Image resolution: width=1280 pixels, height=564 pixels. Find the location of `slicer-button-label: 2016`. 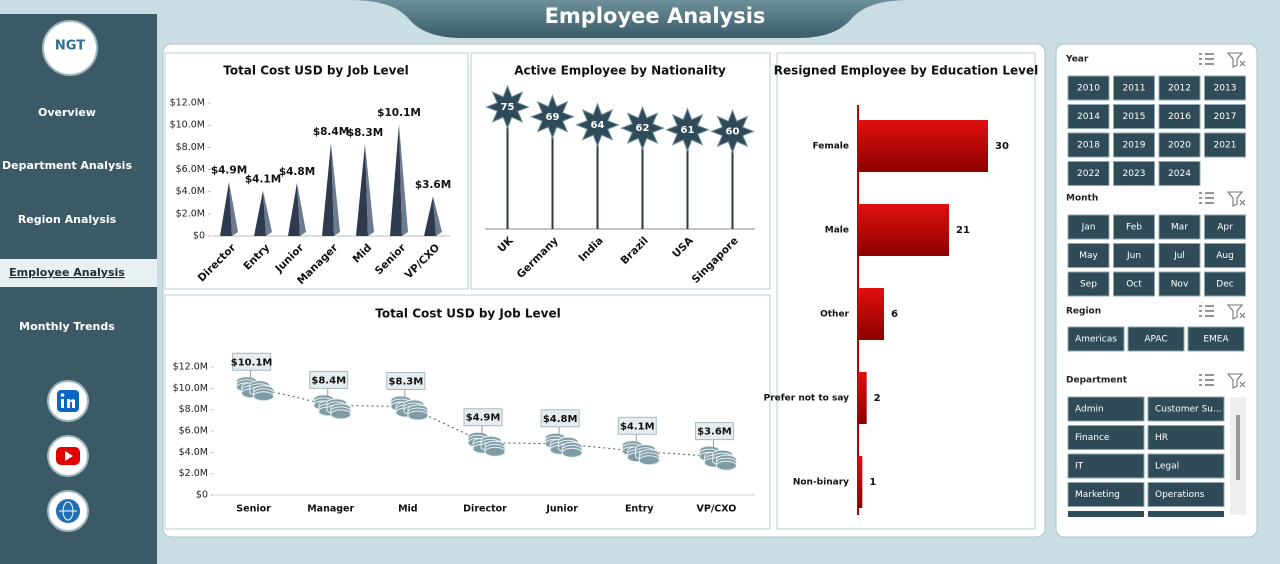

slicer-button-label: 2016 is located at coordinates (1179, 117).